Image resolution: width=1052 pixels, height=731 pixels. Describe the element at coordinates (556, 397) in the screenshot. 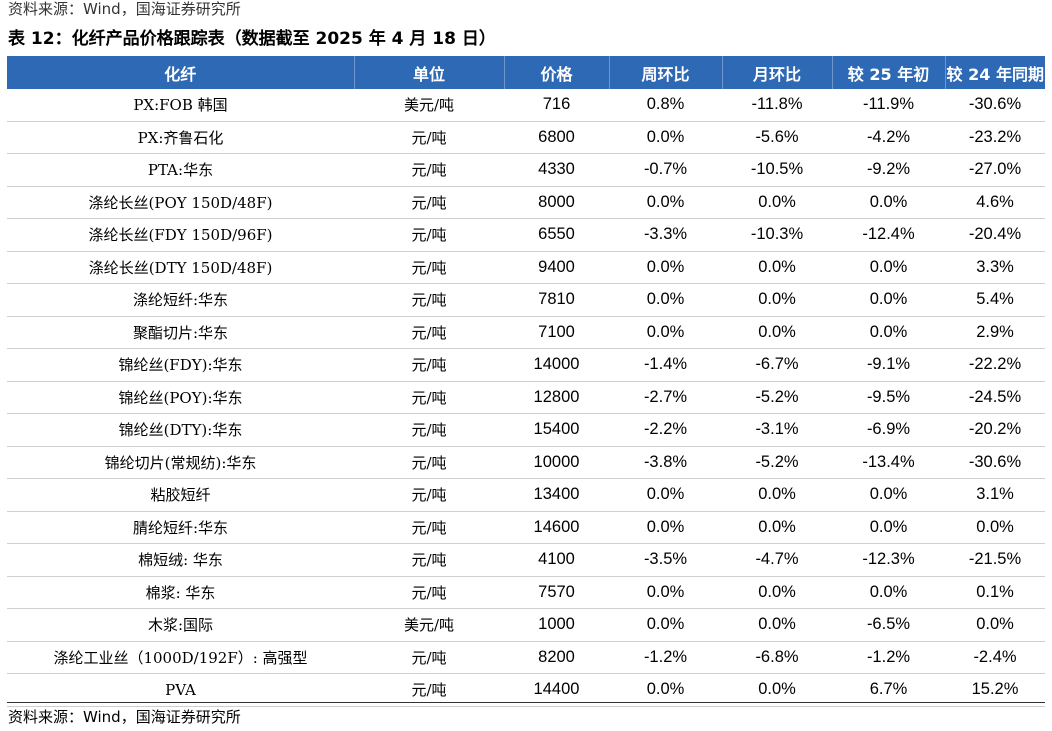

I see `cell-price: 12800` at that location.